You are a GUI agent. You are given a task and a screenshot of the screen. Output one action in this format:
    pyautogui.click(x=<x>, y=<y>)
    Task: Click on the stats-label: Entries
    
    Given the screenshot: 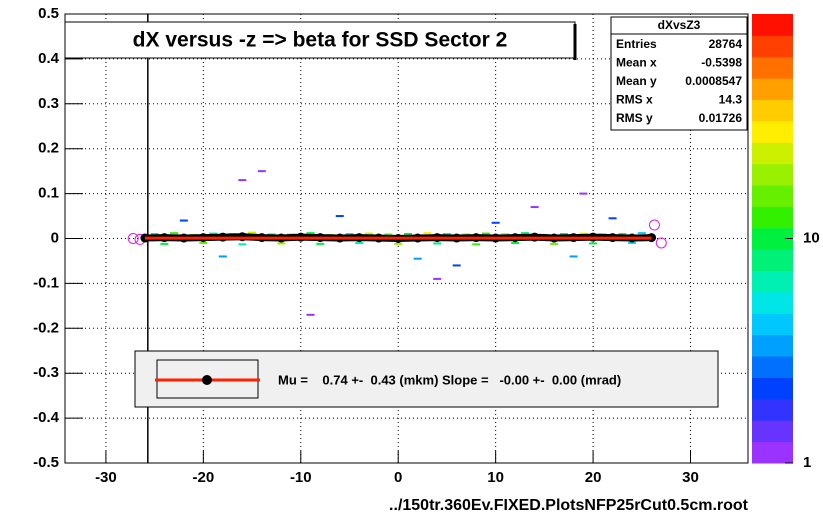 What is the action you would take?
    pyautogui.click(x=636, y=44)
    